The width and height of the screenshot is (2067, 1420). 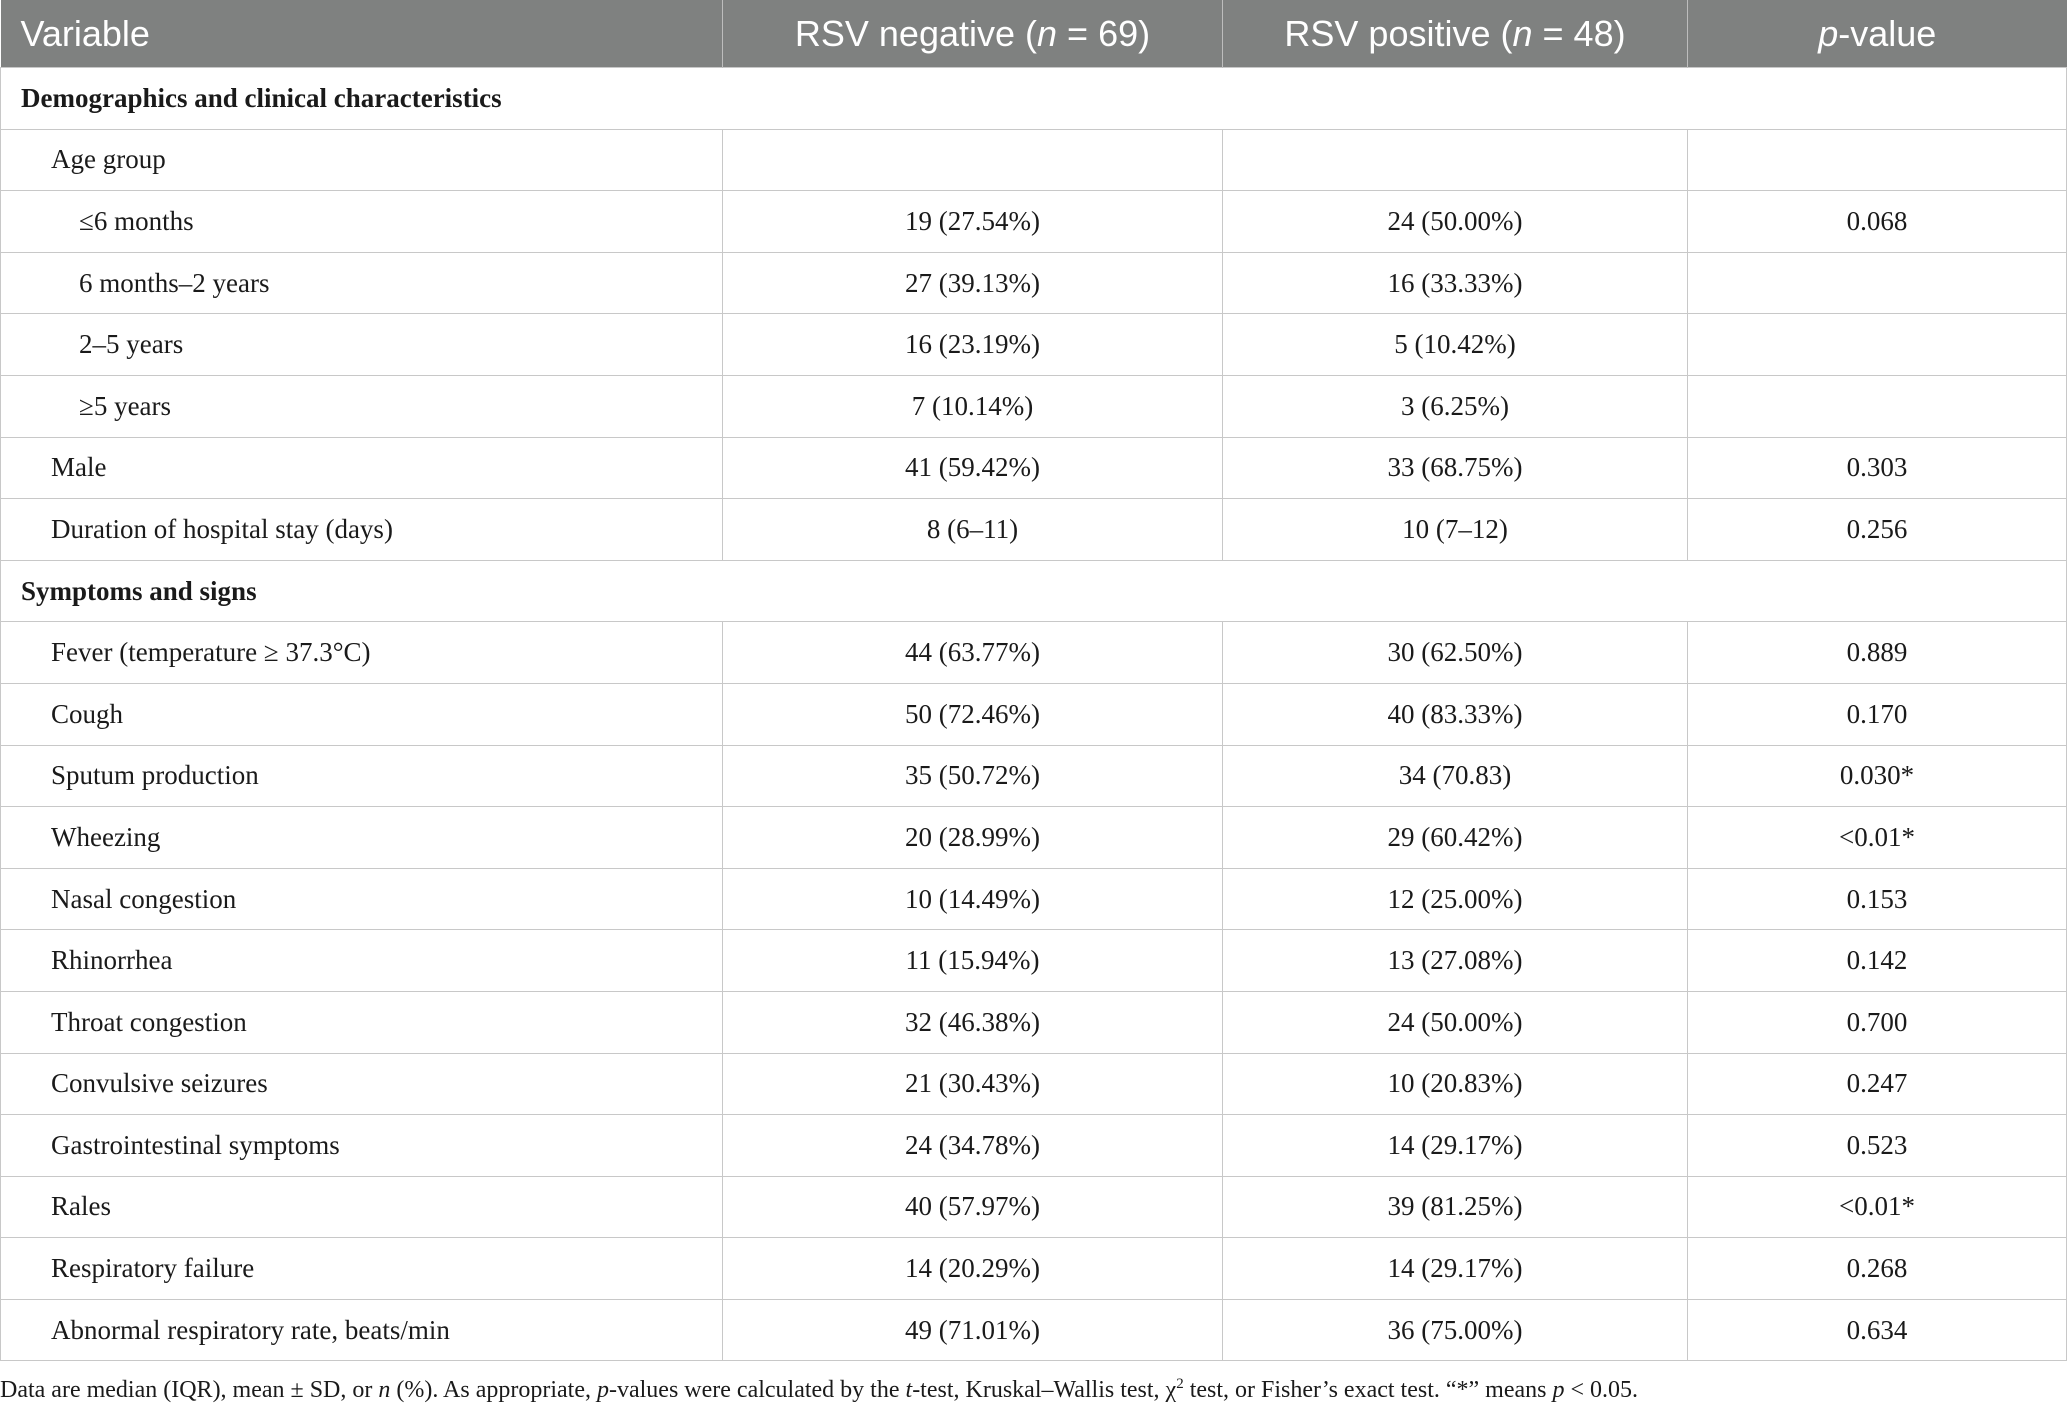 I want to click on cell-rsv-positive: 12 (25.00%), so click(x=1455, y=899).